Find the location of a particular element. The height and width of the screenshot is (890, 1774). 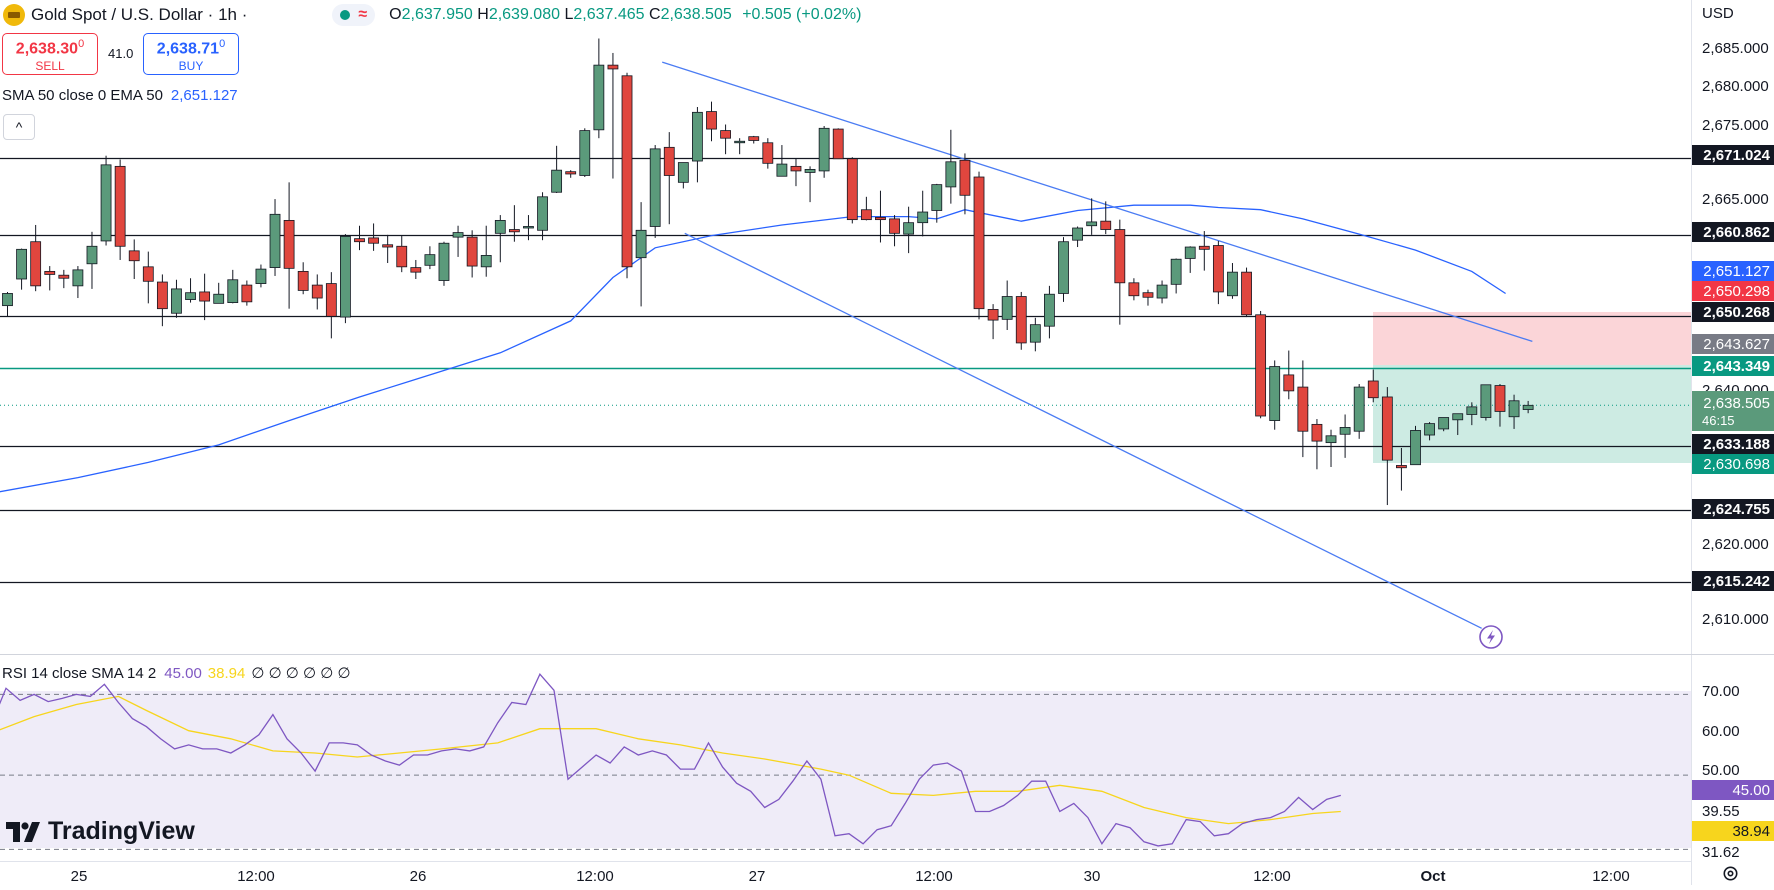

countdown-text: 46:15 is located at coordinates (1718, 420).